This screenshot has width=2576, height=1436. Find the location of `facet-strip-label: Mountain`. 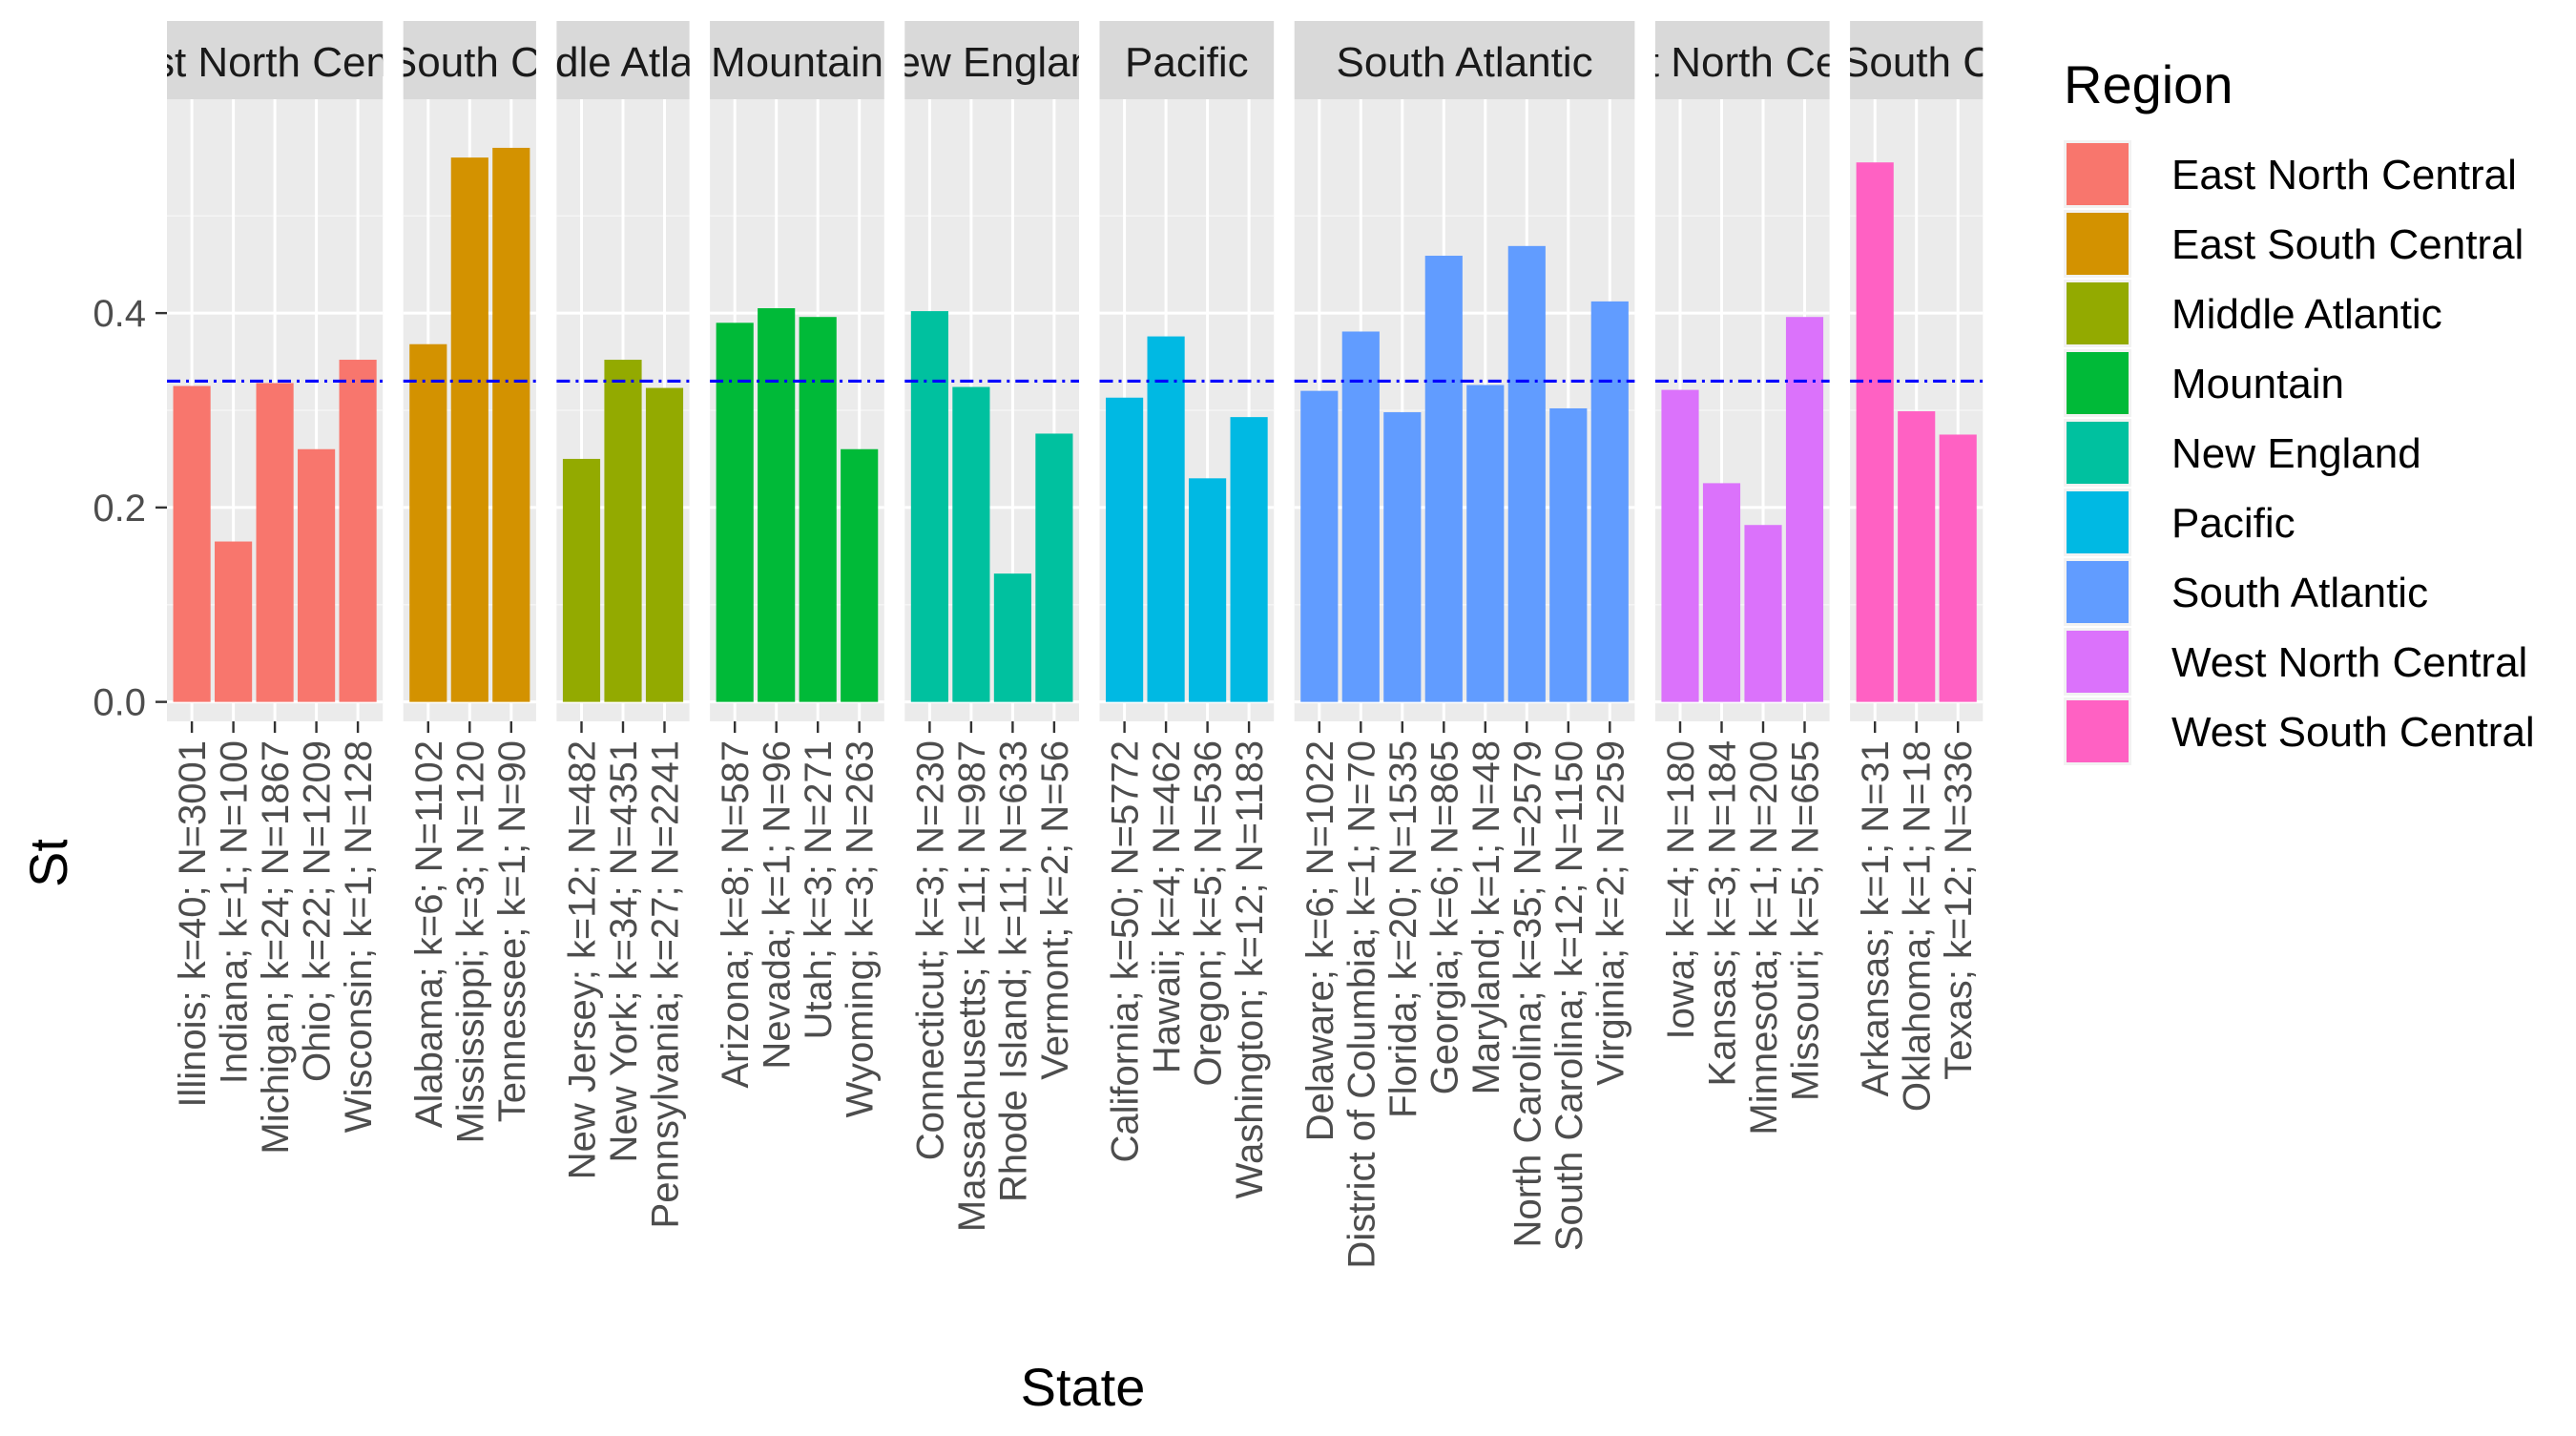

facet-strip-label: Mountain is located at coordinates (797, 62).